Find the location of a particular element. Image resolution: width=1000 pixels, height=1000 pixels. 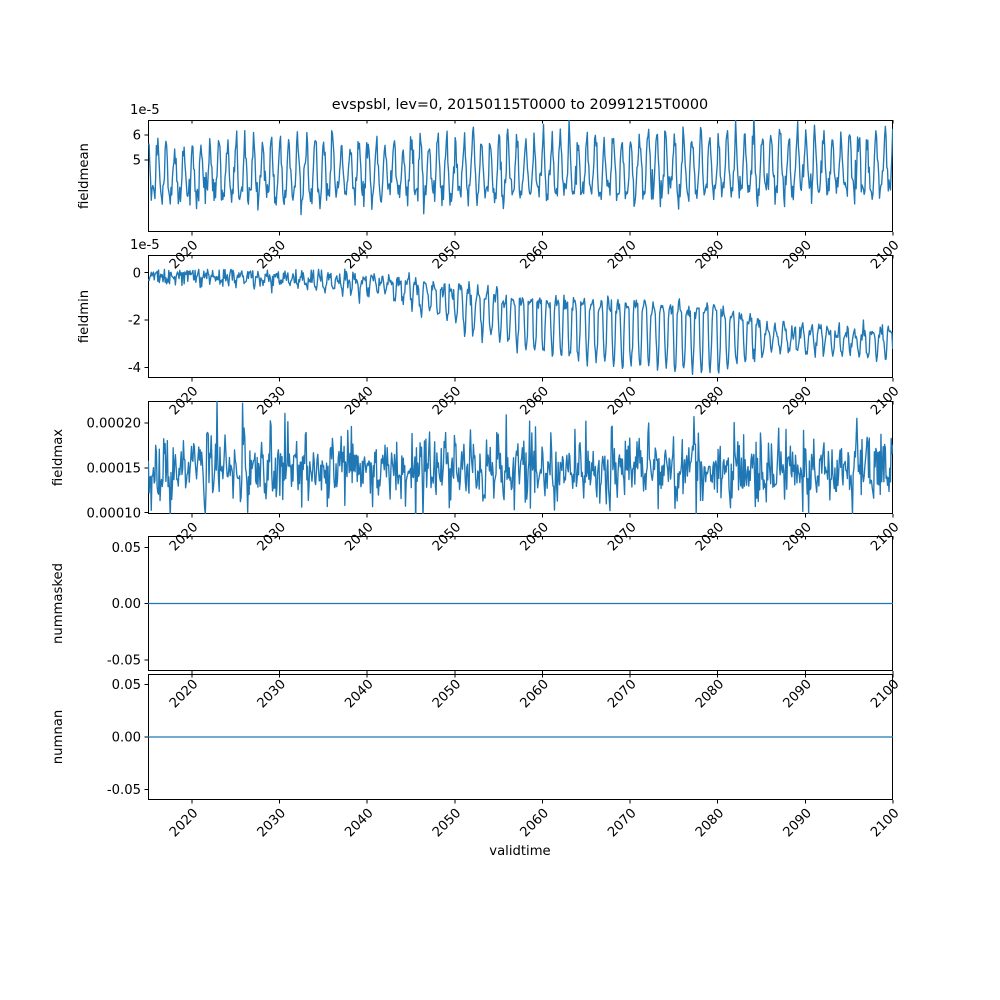

xtick-label-2030-nummasked: 2030 is located at coordinates (272, 694).